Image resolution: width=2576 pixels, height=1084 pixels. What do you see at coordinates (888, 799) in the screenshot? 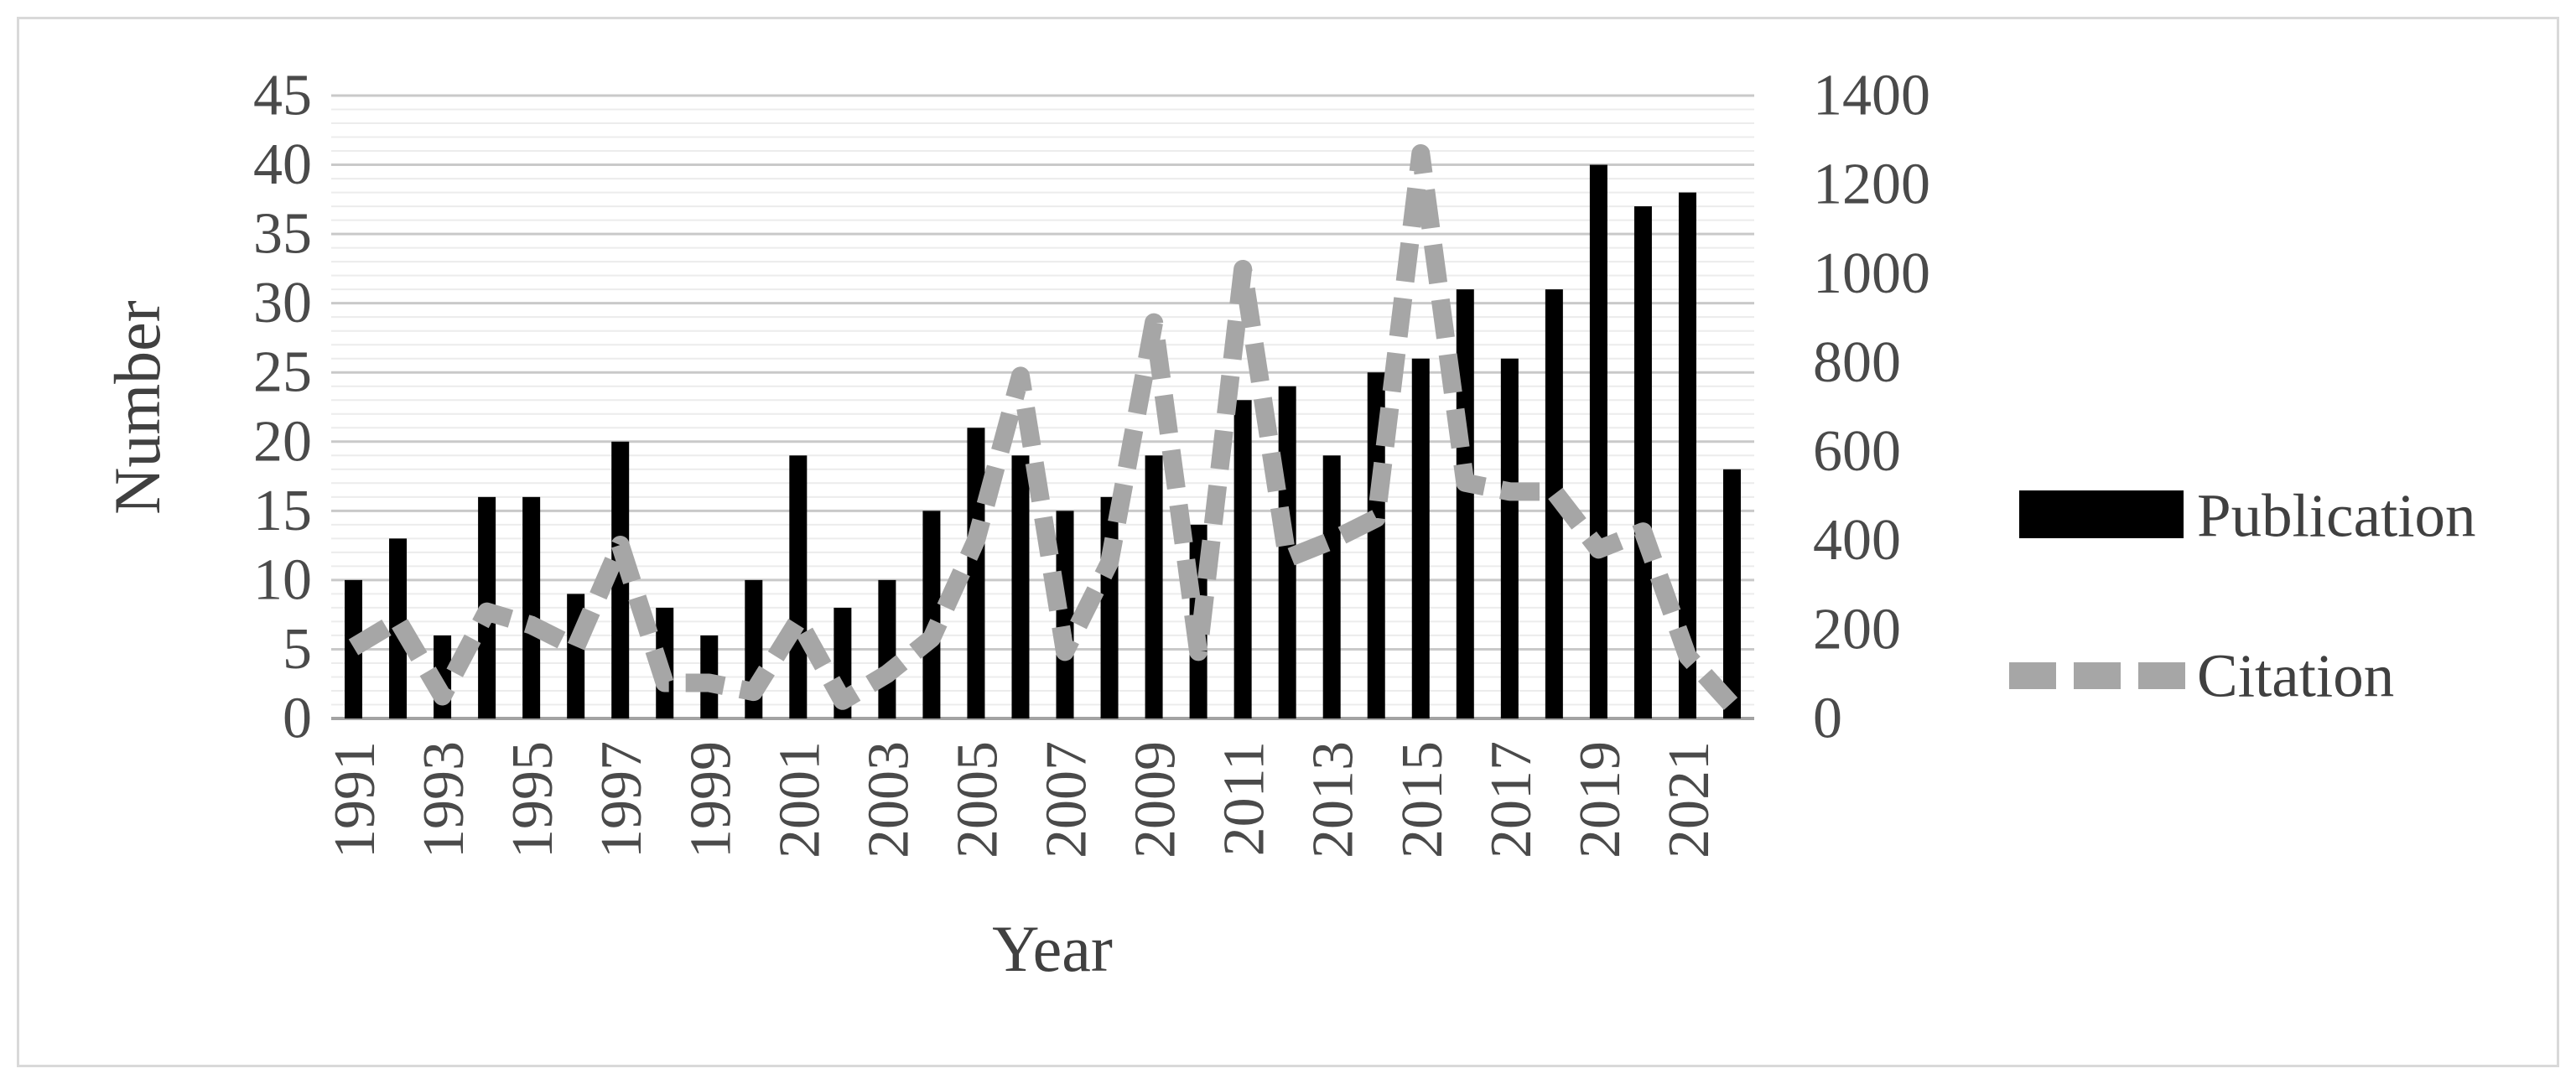
I see `x-axis-tick-2003: 2003` at bounding box center [888, 799].